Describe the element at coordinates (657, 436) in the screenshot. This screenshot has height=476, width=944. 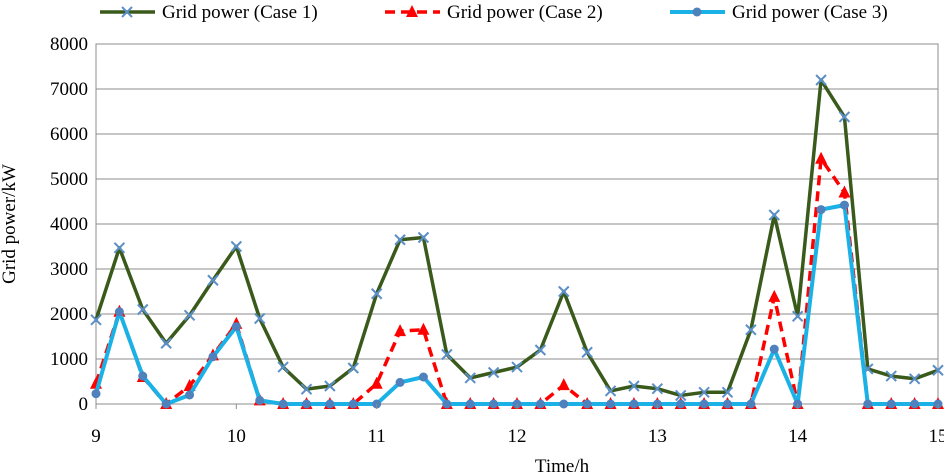
I see `x-tick-label: 13` at that location.